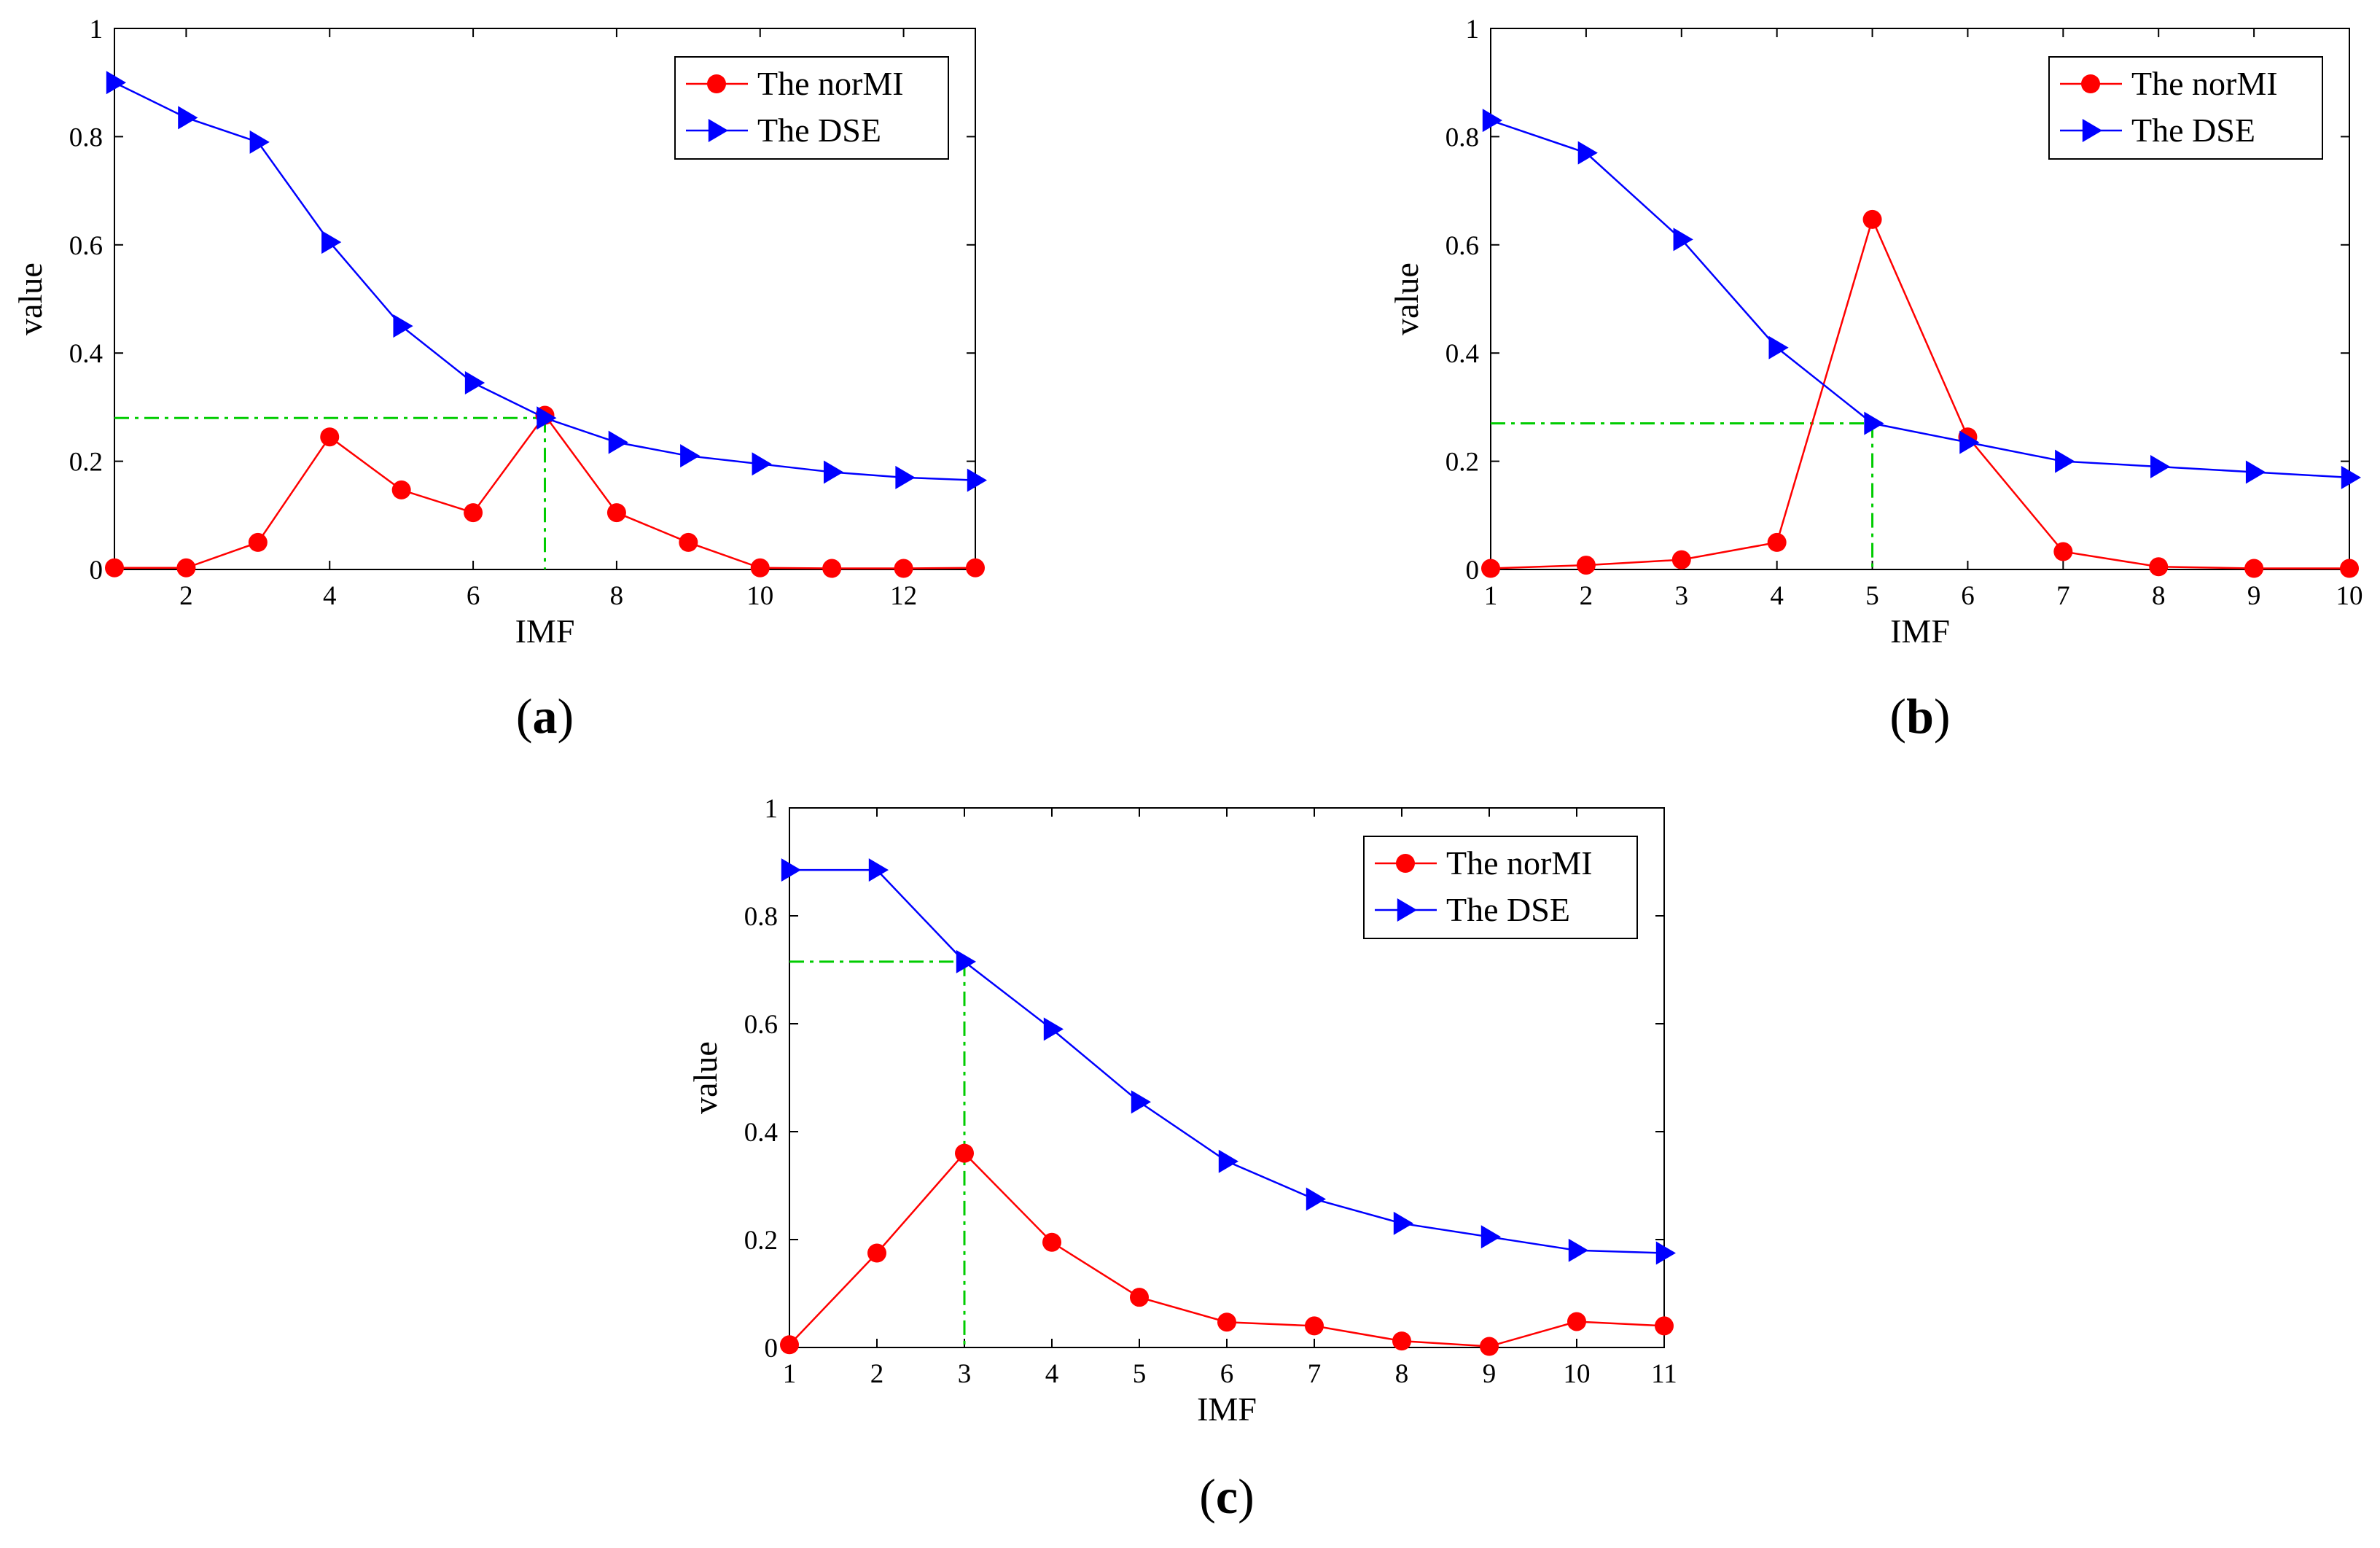 The width and height of the screenshot is (2380, 1548). I want to click on series-dse, so click(546, 281).